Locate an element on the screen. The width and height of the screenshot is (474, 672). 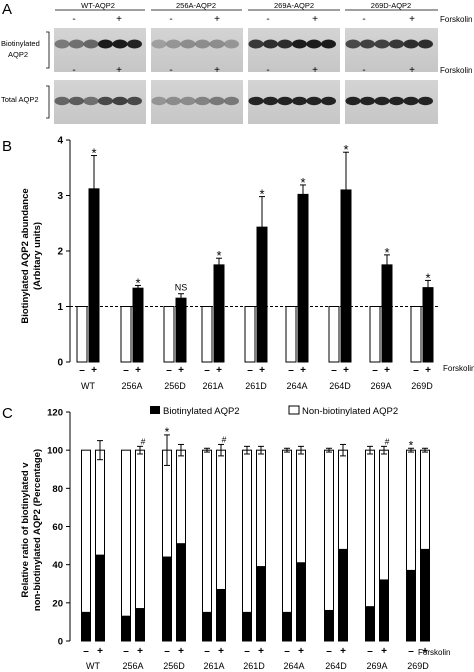
blot-group-label: 269D-AQP2 is located at coordinates (391, 5).